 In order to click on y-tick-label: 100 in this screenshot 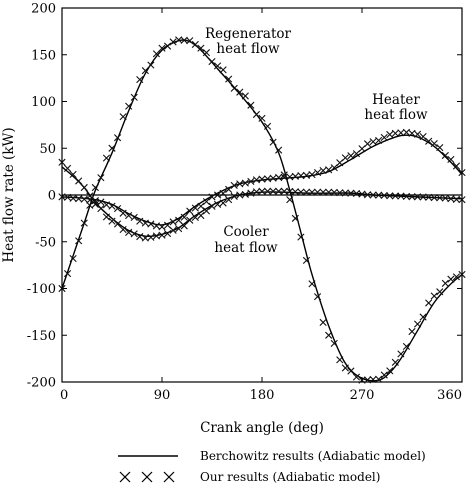, I will do `click(43, 102)`.